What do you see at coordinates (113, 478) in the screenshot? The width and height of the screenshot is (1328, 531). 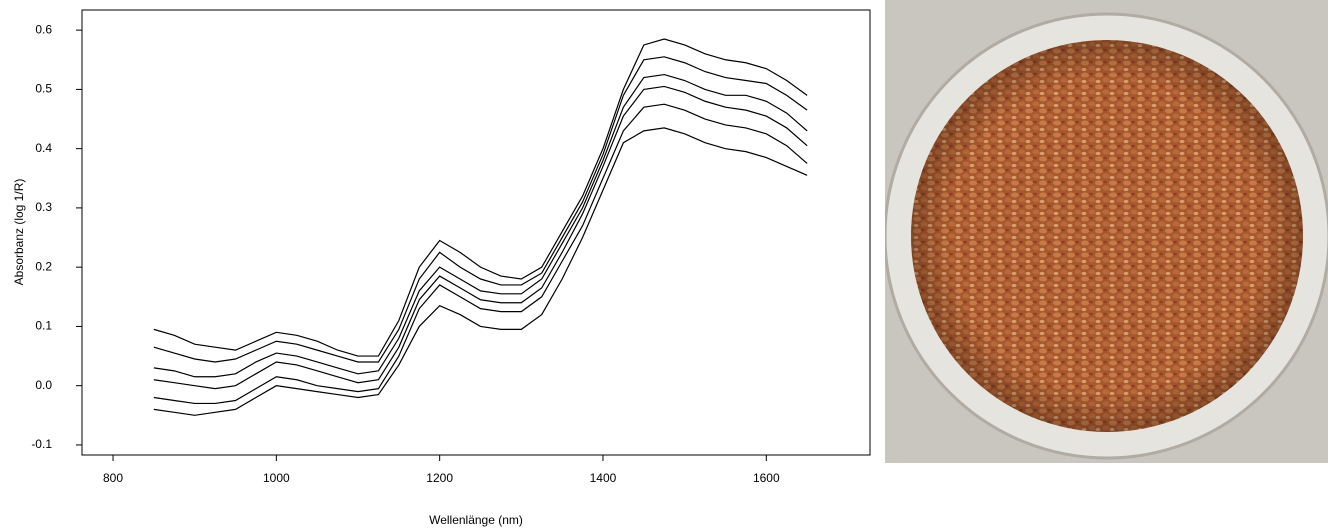 I see `x-tick-label: 800` at bounding box center [113, 478].